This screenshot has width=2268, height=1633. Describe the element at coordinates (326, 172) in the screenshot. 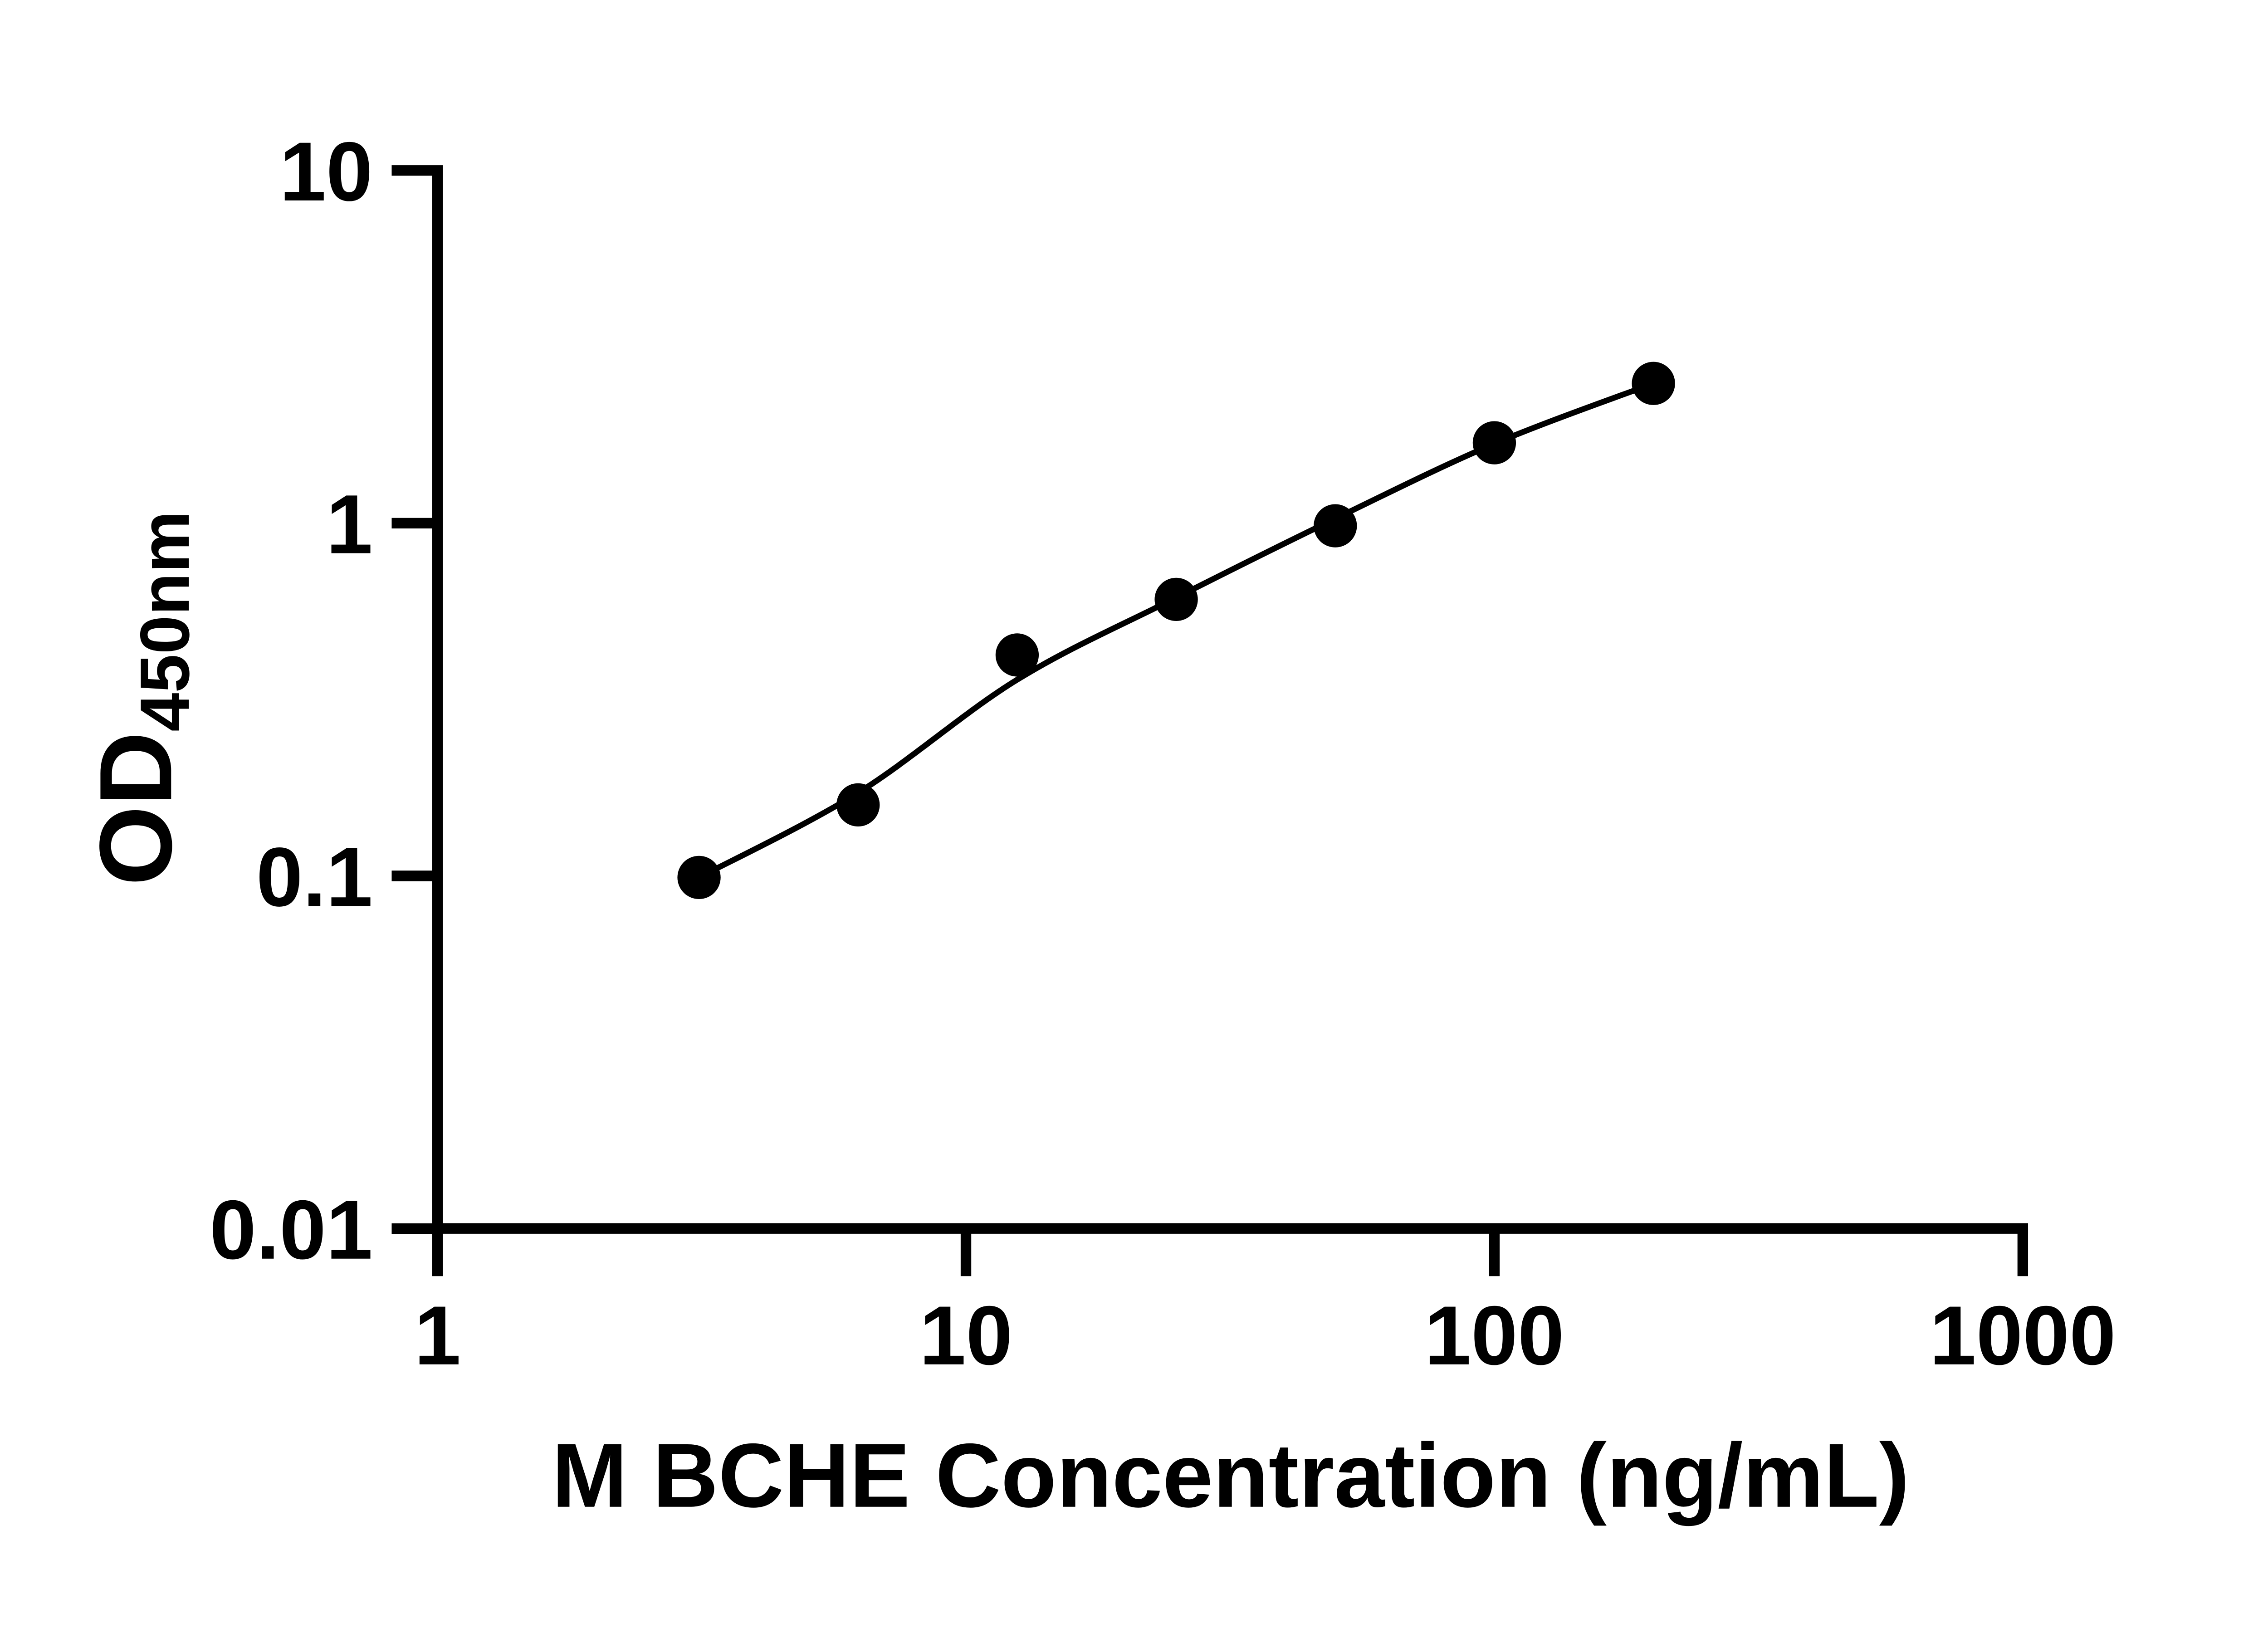

I see `y-tick-label: 10` at that location.